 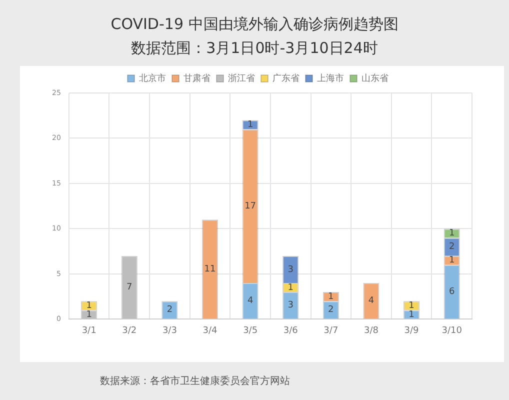 I want to click on data-label: 6, so click(x=451, y=292).